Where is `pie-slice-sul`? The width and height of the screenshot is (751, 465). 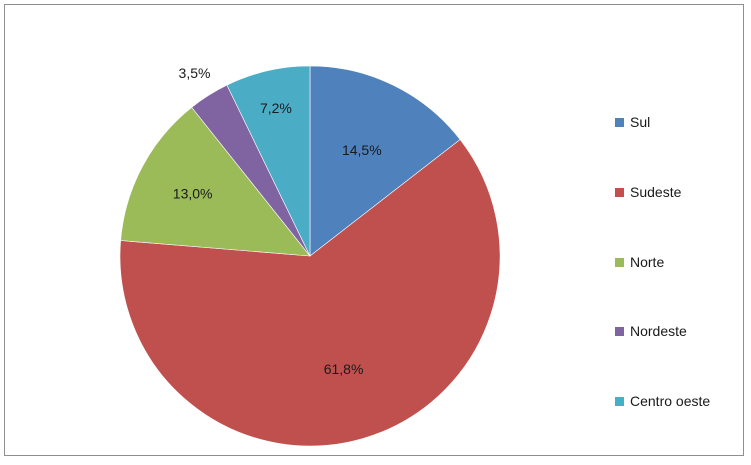
pie-slice-sul is located at coordinates (385, 161).